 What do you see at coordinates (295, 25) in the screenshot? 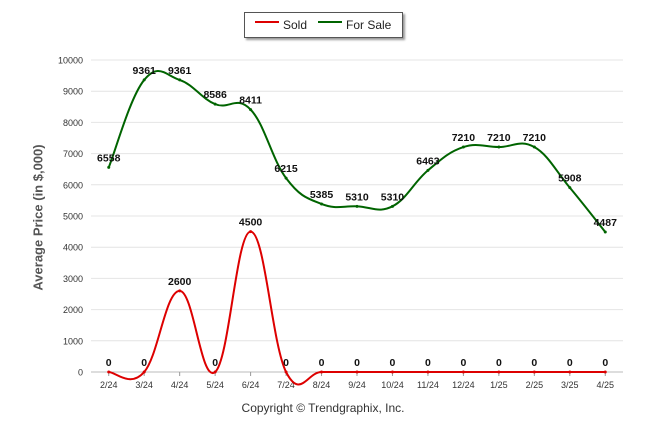
I see `legend-label-sold: Sold` at bounding box center [295, 25].